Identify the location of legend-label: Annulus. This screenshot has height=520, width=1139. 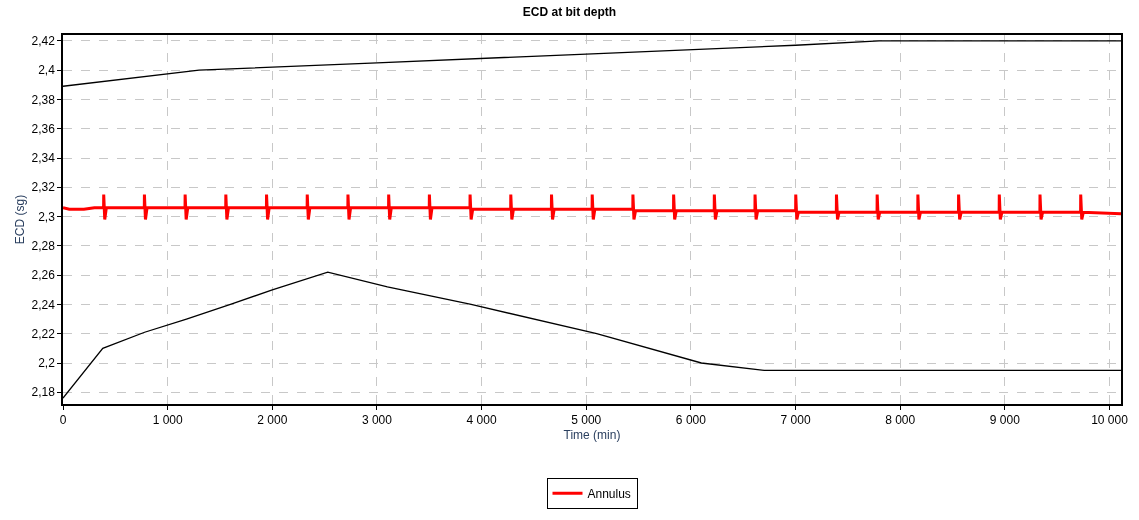
(609, 493).